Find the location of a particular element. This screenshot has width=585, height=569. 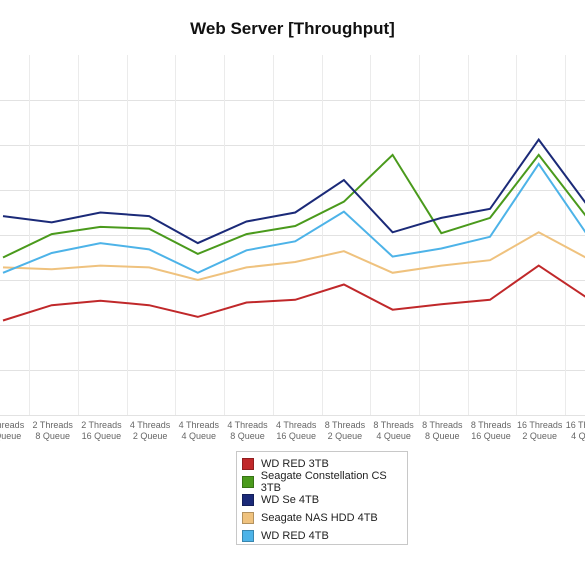

x-tick-label: 1 Queue is located at coordinates (10, 436).